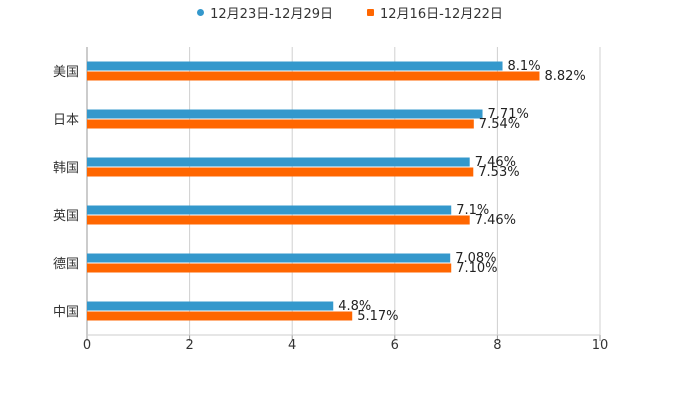 This screenshot has width=700, height=400. Describe the element at coordinates (66, 120) in the screenshot. I see `category-label: 日本` at that location.